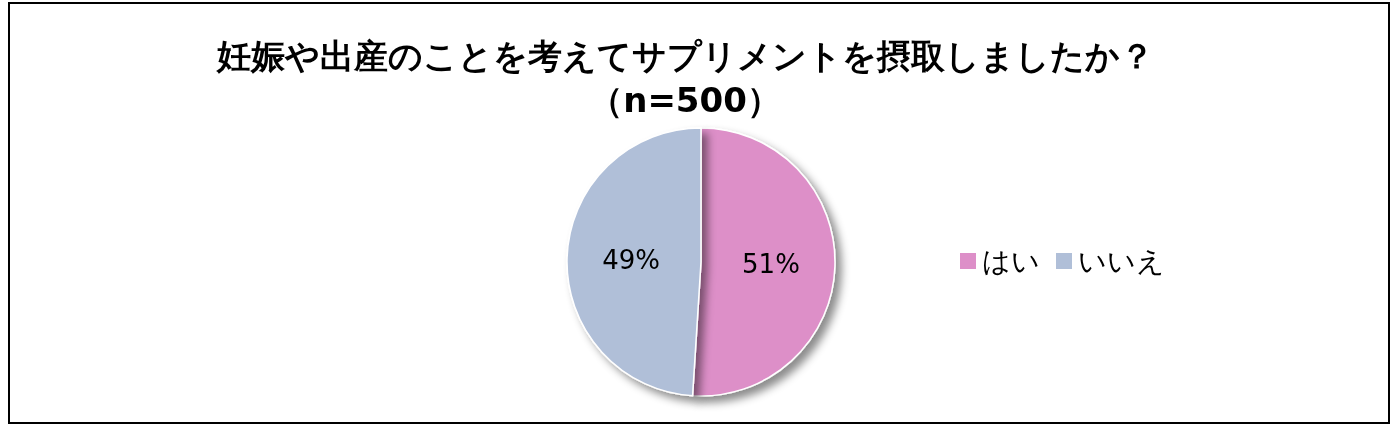 The height and width of the screenshot is (430, 1396). I want to click on chart-title: 妊娠や出産のことを考えてサプリメントを摂取しましたか？, so click(684, 56).